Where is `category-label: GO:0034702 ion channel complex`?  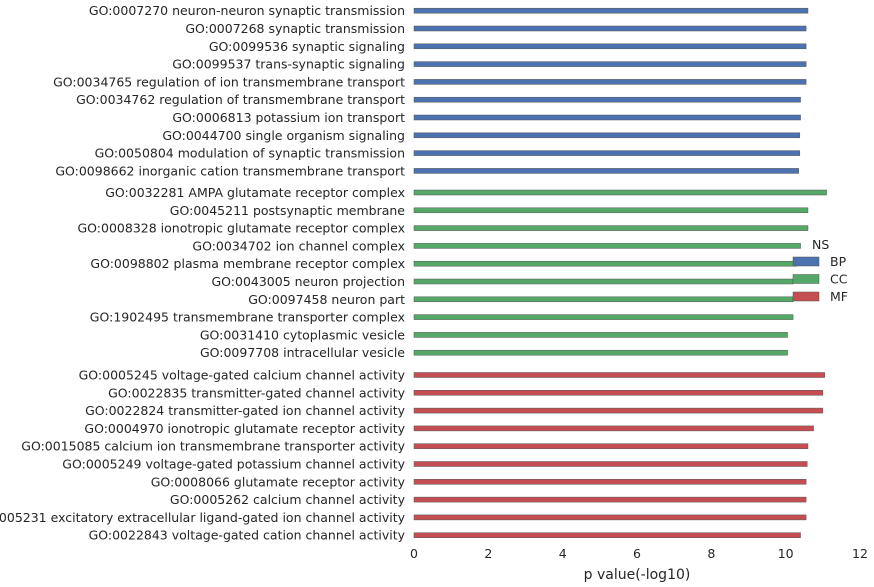
category-label: GO:0034702 ion channel complex is located at coordinates (298, 245).